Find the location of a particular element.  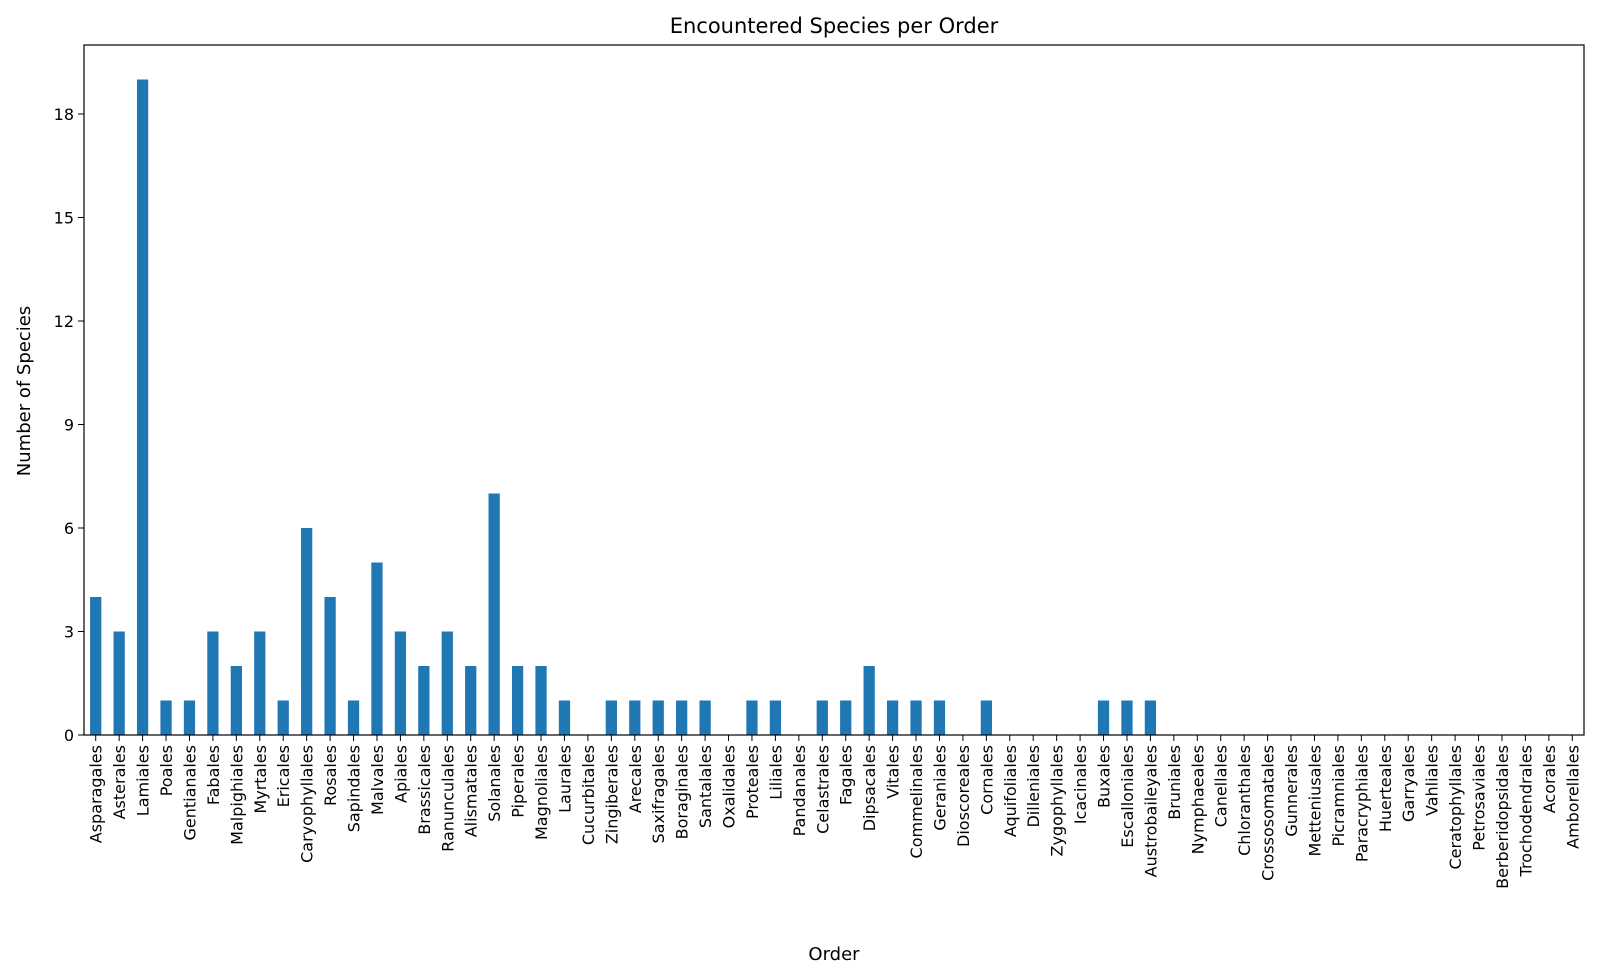

x-tick-label-gentianales: Gentianales is located at coordinates (189, 792).